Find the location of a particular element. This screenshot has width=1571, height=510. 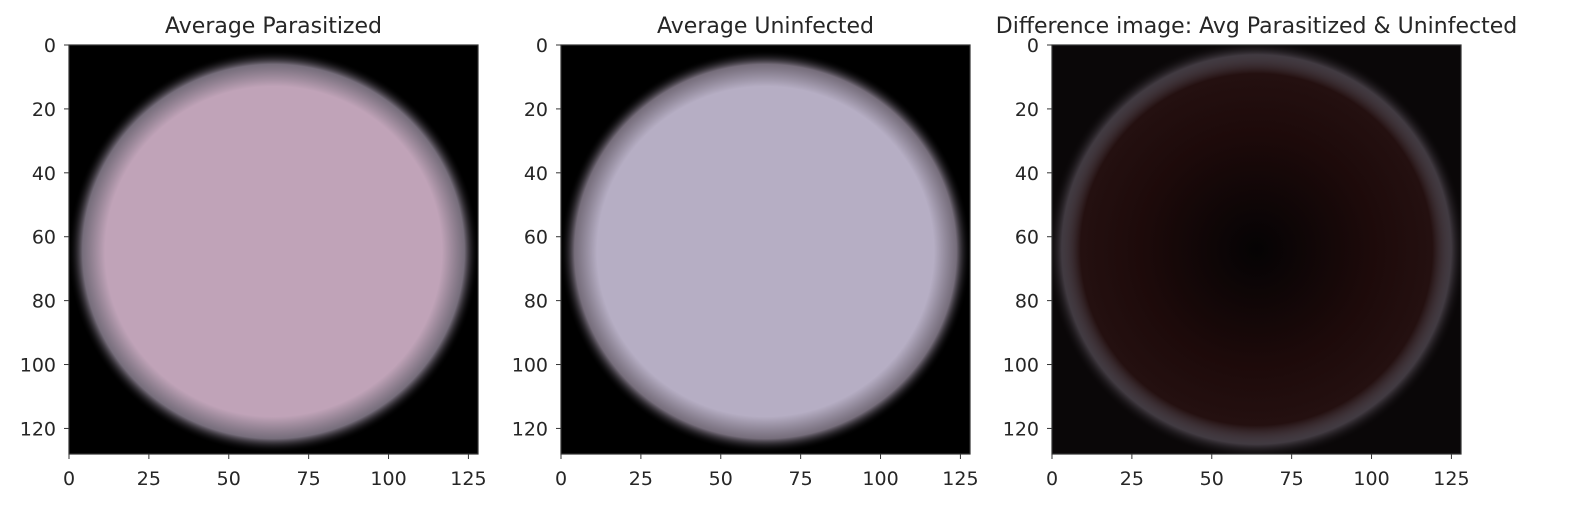

panel-title: Average Uninfected is located at coordinates (765, 26).